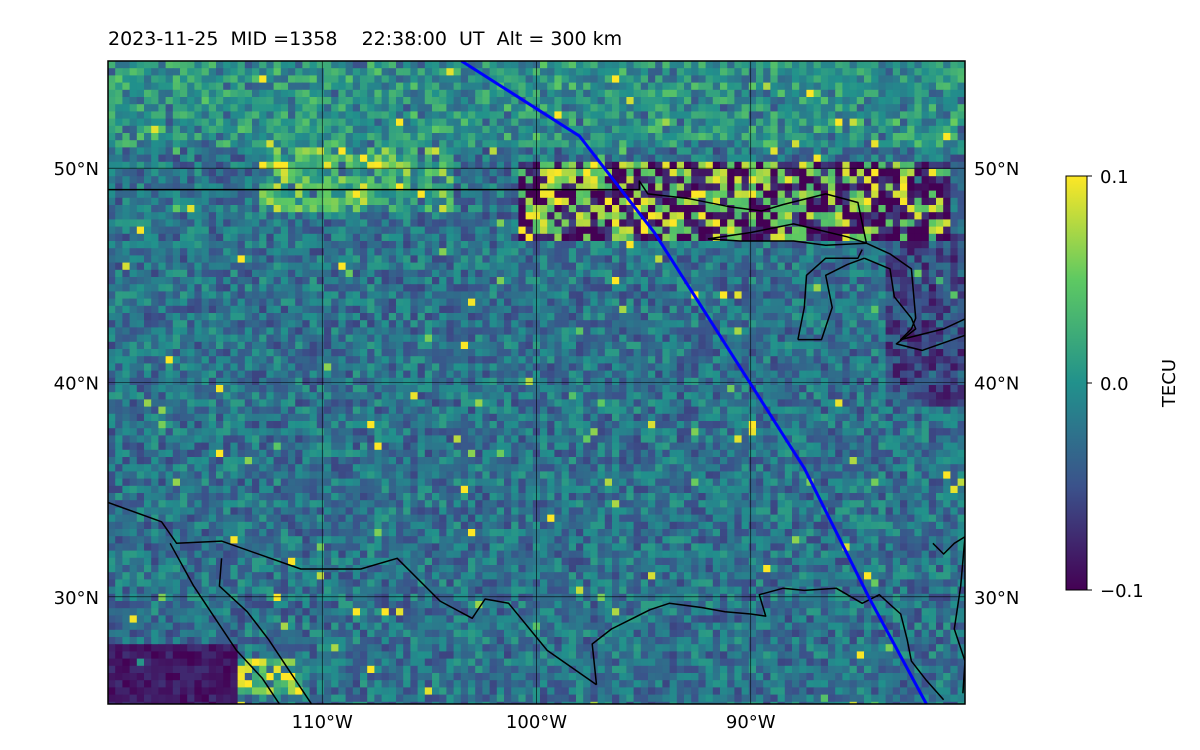 The image size is (1200, 750). What do you see at coordinates (76, 169) in the screenshot?
I see `lat-label-left: 50°N` at bounding box center [76, 169].